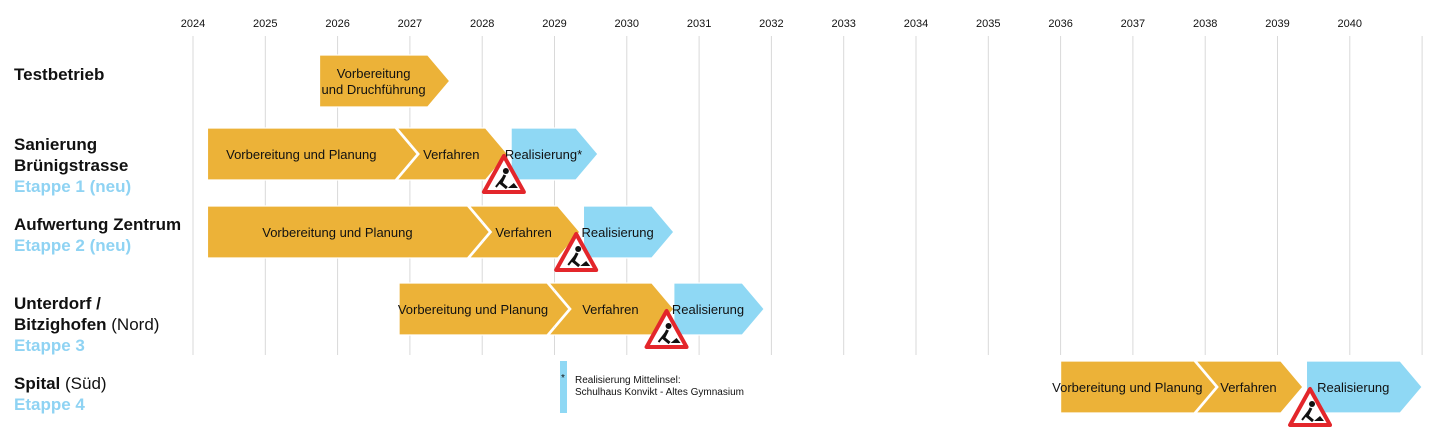  I want to click on year-tick-label: 2025, so click(265, 24).